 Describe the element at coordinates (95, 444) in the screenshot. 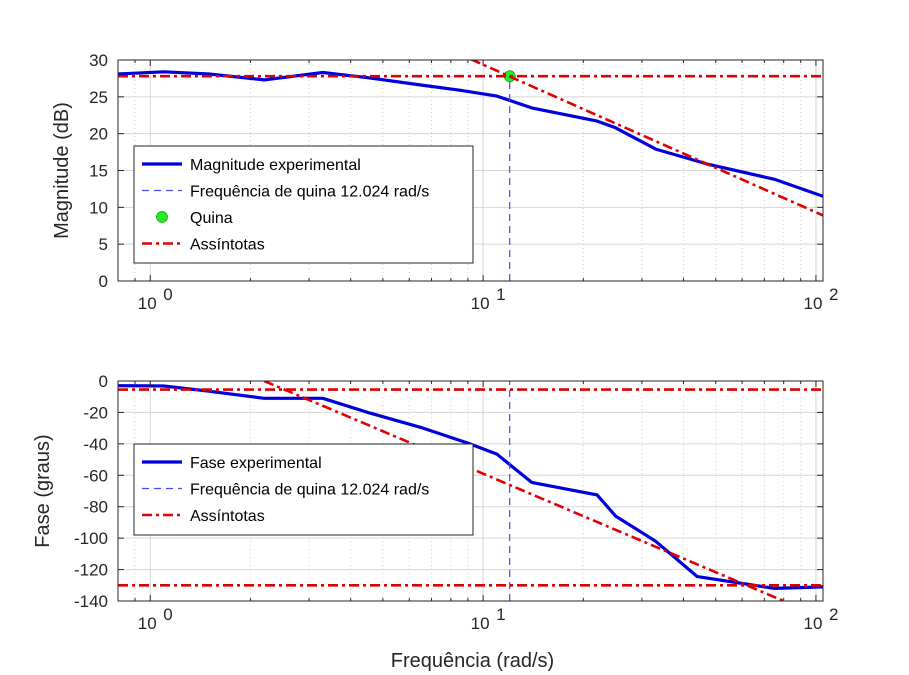

I see `ytick-label: -40` at that location.